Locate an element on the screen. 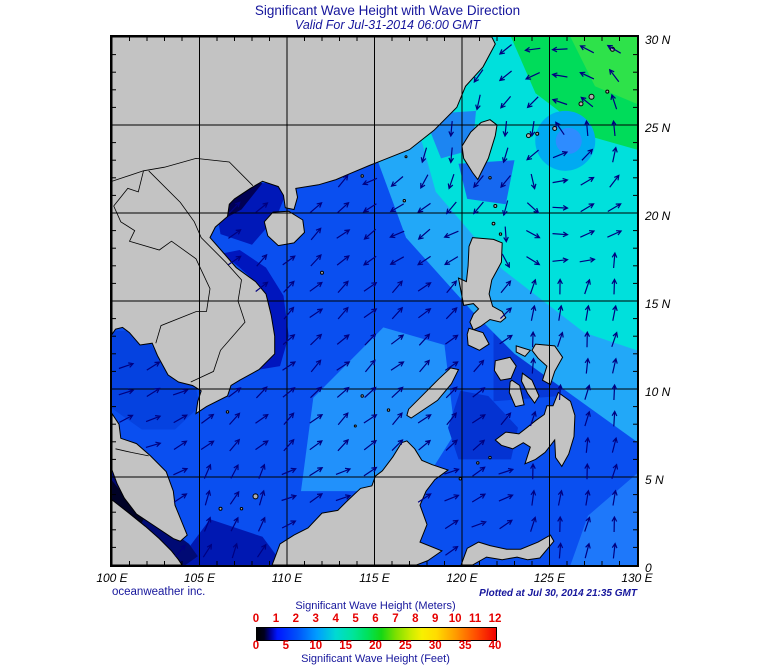 The width and height of the screenshot is (775, 665). colorbar-tick-value: 15 is located at coordinates (346, 646).